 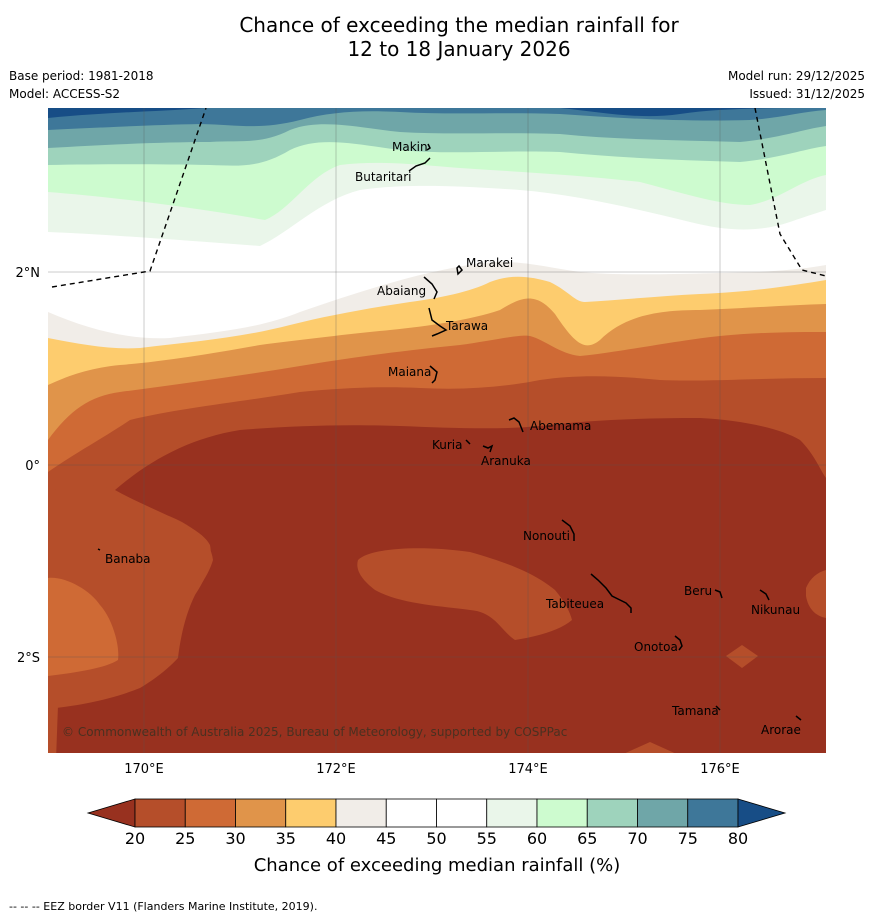 What do you see at coordinates (447, 445) in the screenshot?
I see `place-kuria: Kuria` at bounding box center [447, 445].